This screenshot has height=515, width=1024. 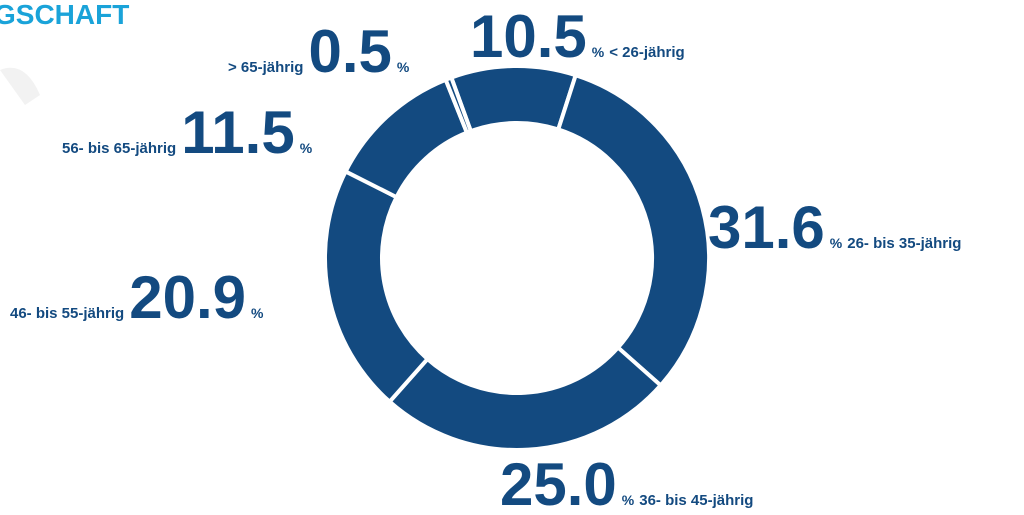 I want to click on value-label: 20.9, so click(x=187, y=297).